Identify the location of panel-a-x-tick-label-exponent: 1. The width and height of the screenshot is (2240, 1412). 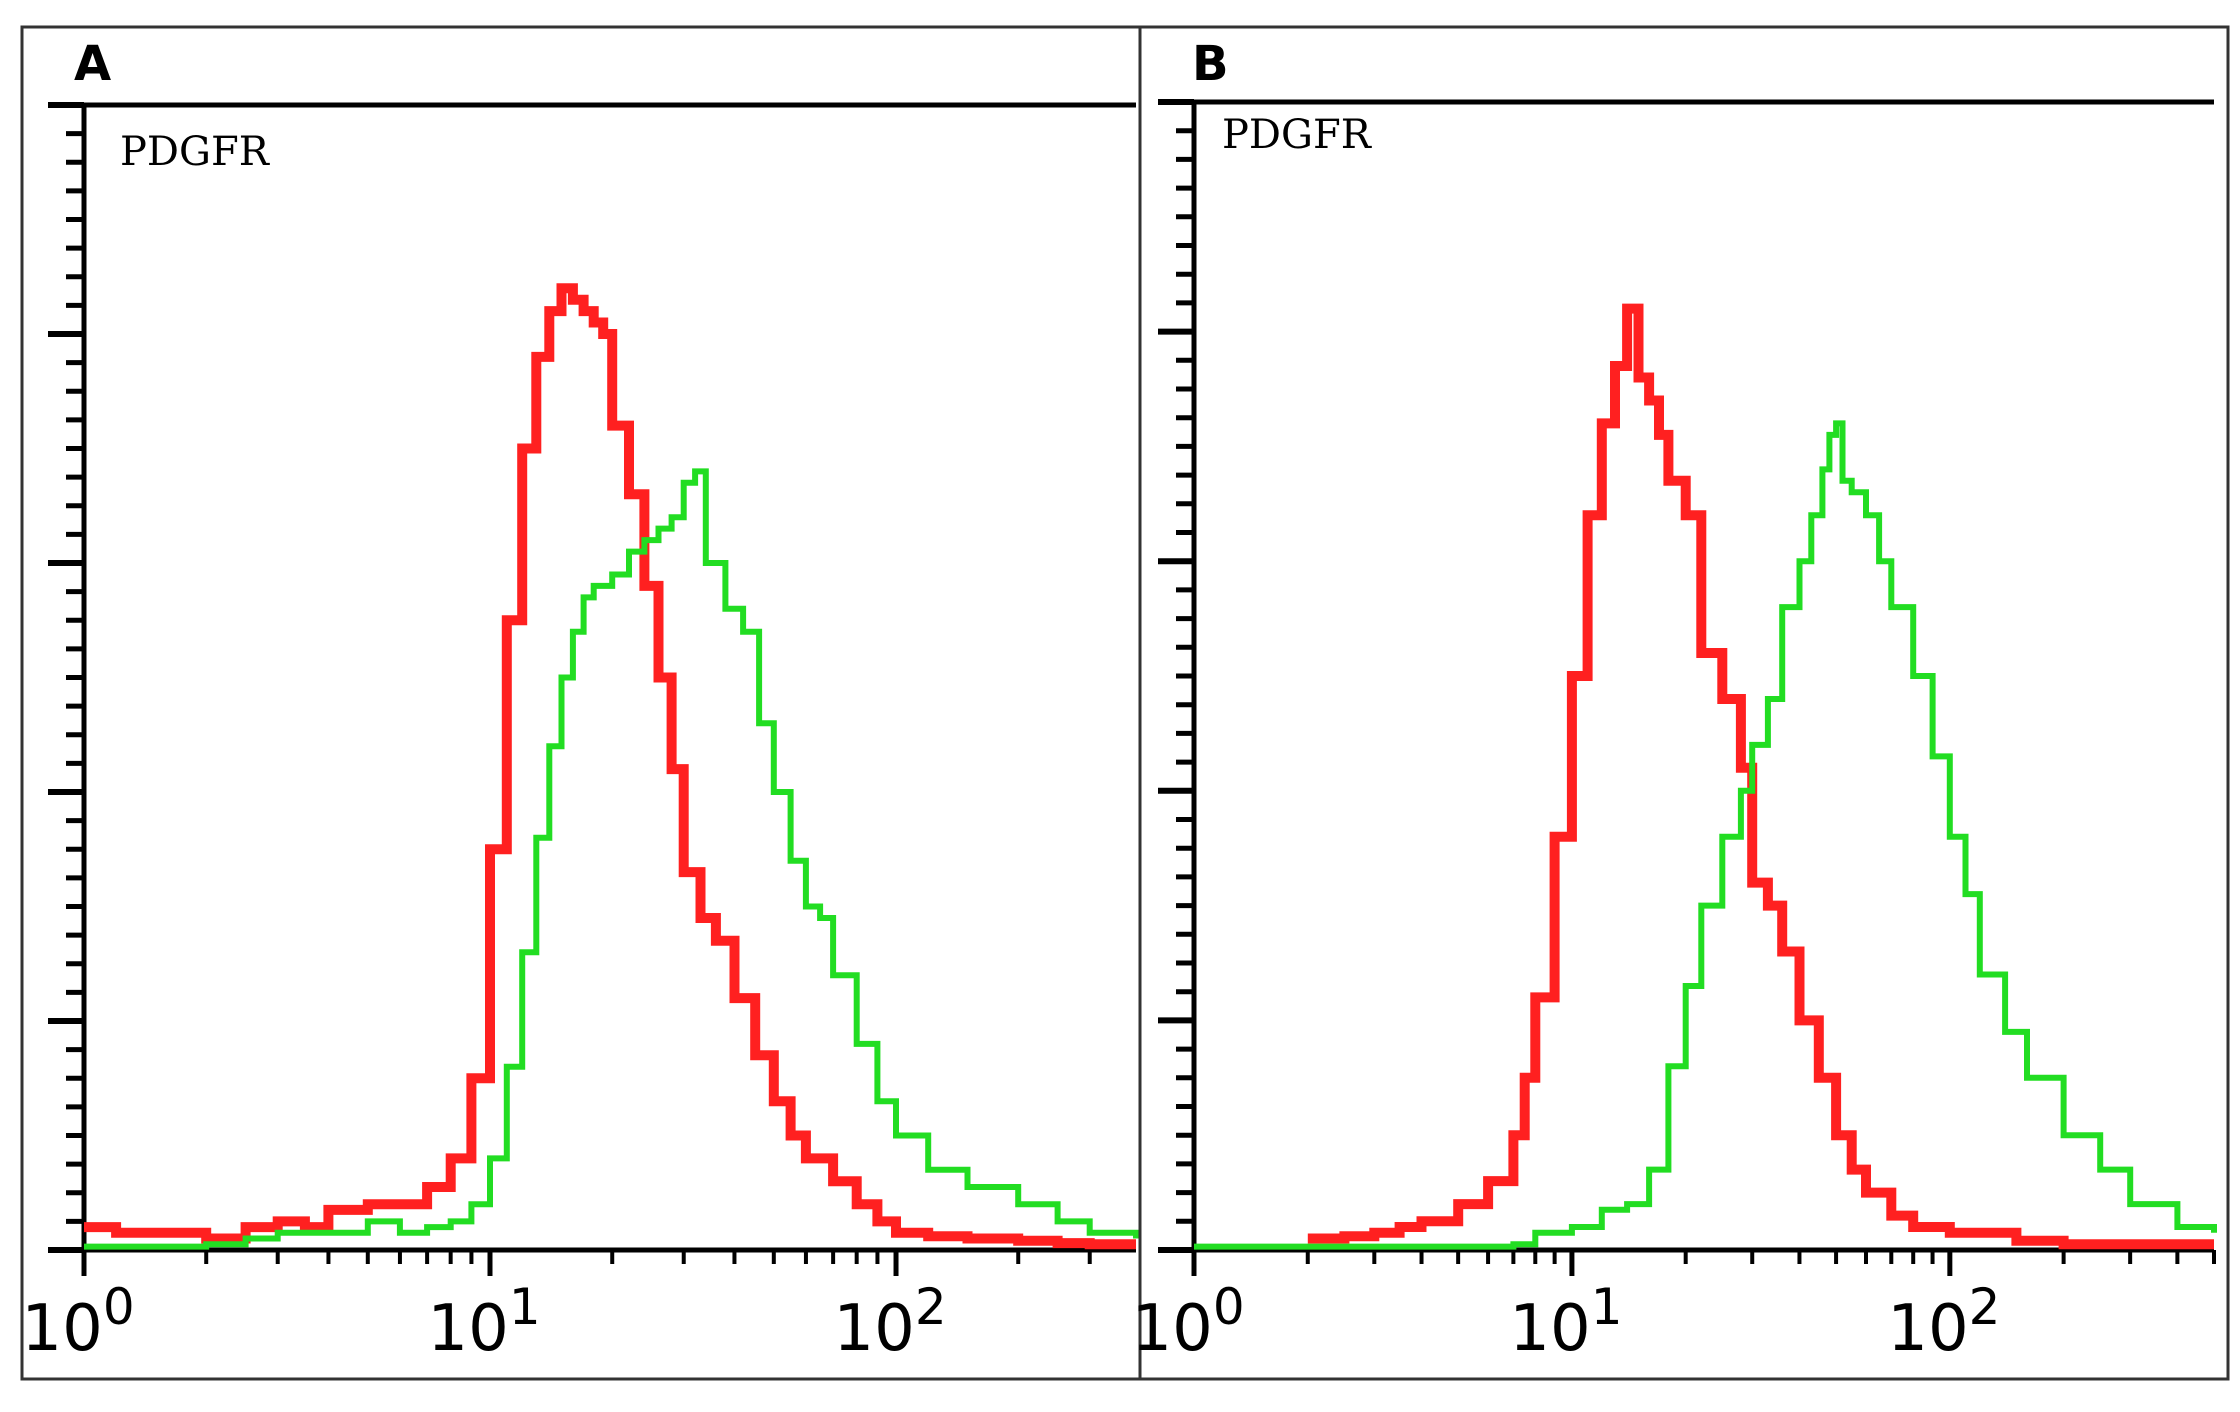
(525, 1307).